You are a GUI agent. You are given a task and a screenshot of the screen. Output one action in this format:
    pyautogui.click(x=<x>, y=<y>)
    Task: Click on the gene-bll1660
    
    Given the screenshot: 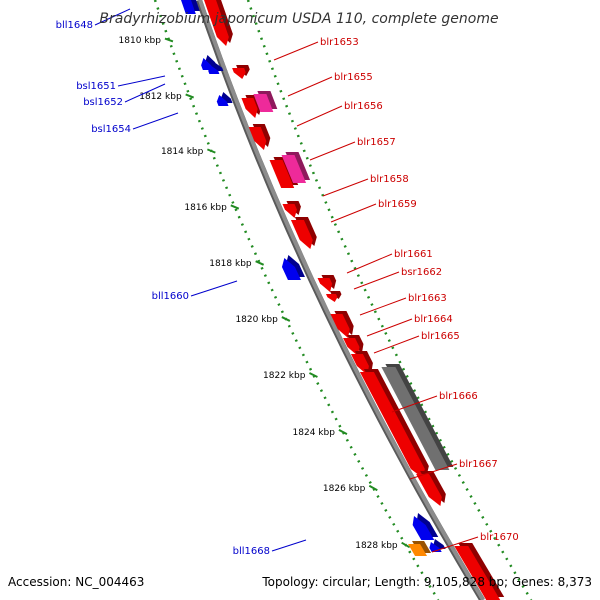 What is the action you would take?
    pyautogui.click(x=293, y=267)
    